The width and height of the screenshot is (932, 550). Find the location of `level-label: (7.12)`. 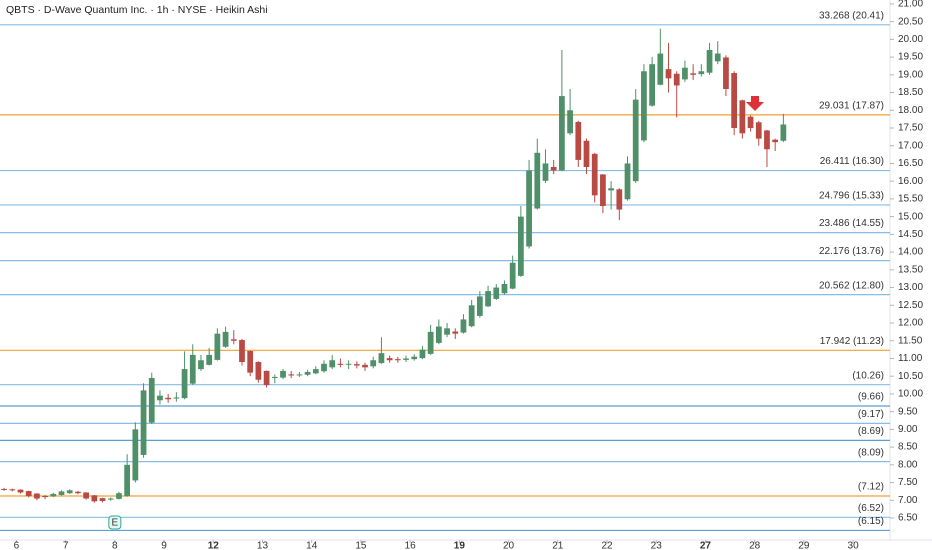

level-label: (7.12) is located at coordinates (871, 487).